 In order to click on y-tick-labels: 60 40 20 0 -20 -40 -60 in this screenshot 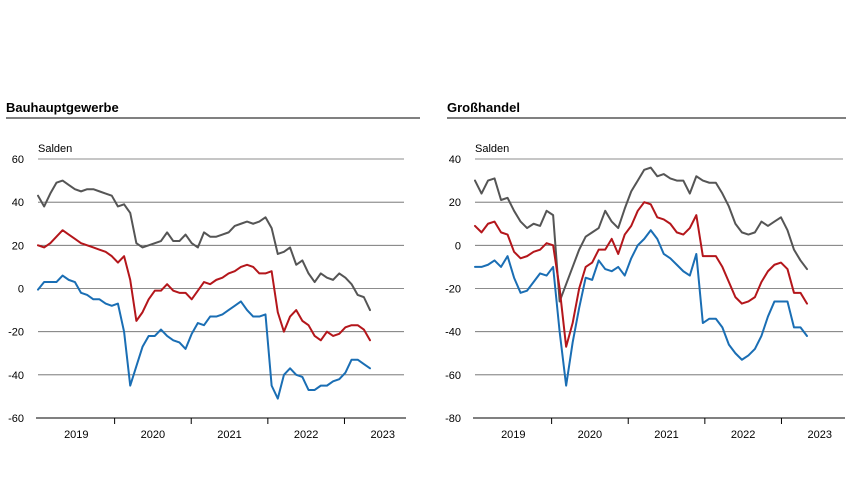, I will do `click(16, 289)`.